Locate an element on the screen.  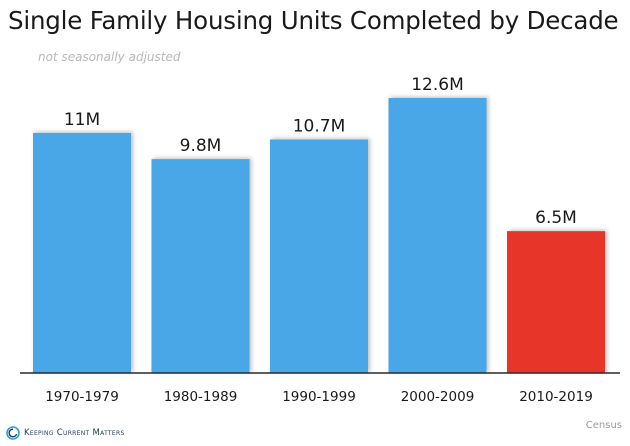
data-label-2010-2019: 6.5M is located at coordinates (556, 218).